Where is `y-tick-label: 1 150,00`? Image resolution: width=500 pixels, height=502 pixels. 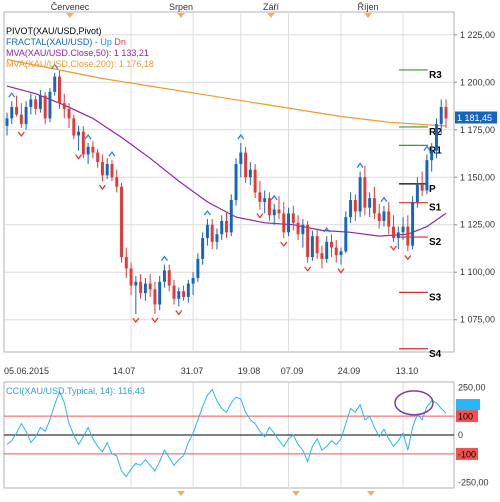
y-tick-label: 1 150,00 is located at coordinates (477, 177).